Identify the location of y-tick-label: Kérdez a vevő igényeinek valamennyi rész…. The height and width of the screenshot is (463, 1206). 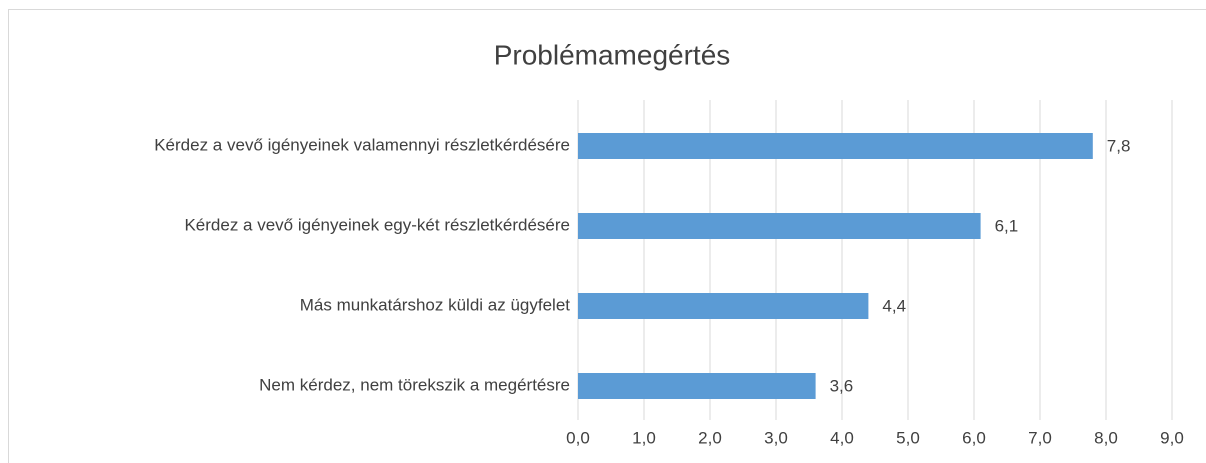
(362, 144).